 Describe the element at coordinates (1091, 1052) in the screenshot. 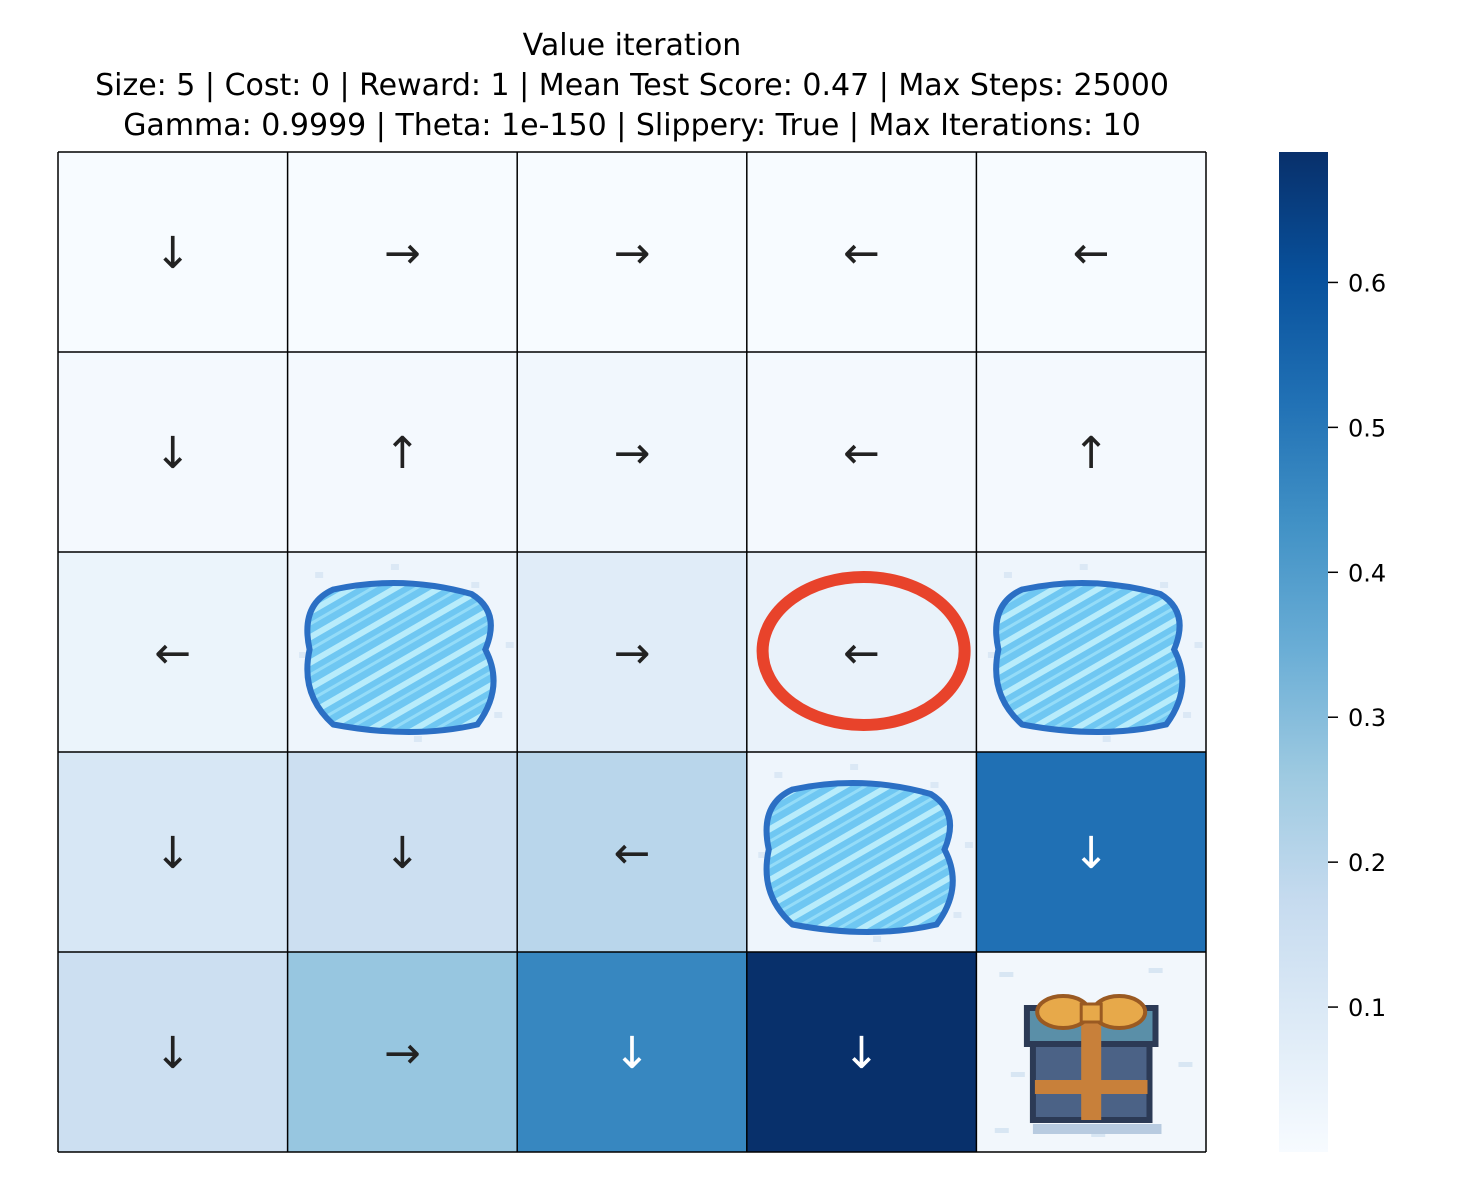

I see `gift-box-icon` at that location.